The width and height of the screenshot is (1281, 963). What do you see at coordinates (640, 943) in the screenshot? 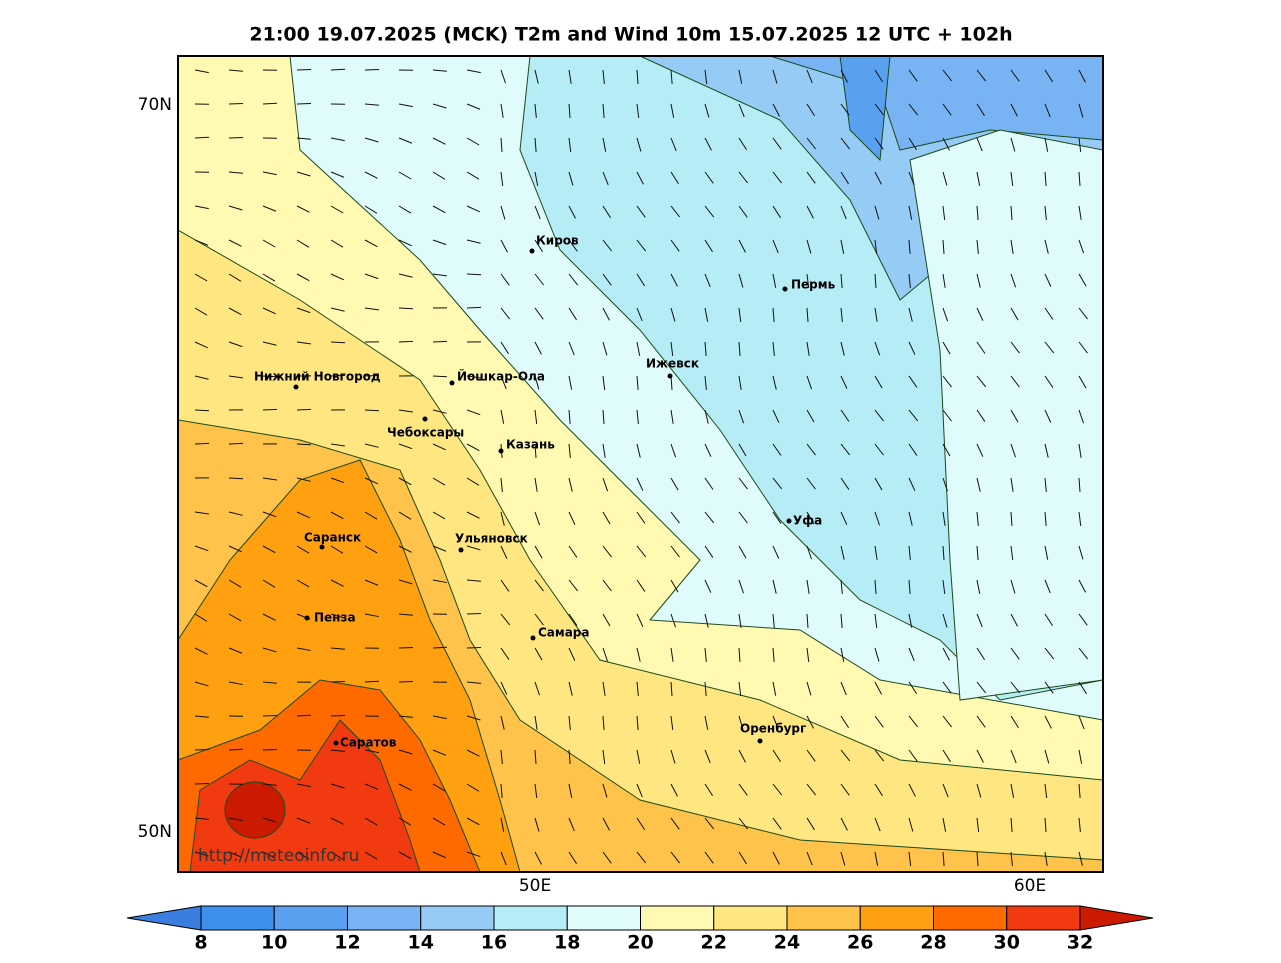
I see `colorbar-label: 20` at bounding box center [640, 943].